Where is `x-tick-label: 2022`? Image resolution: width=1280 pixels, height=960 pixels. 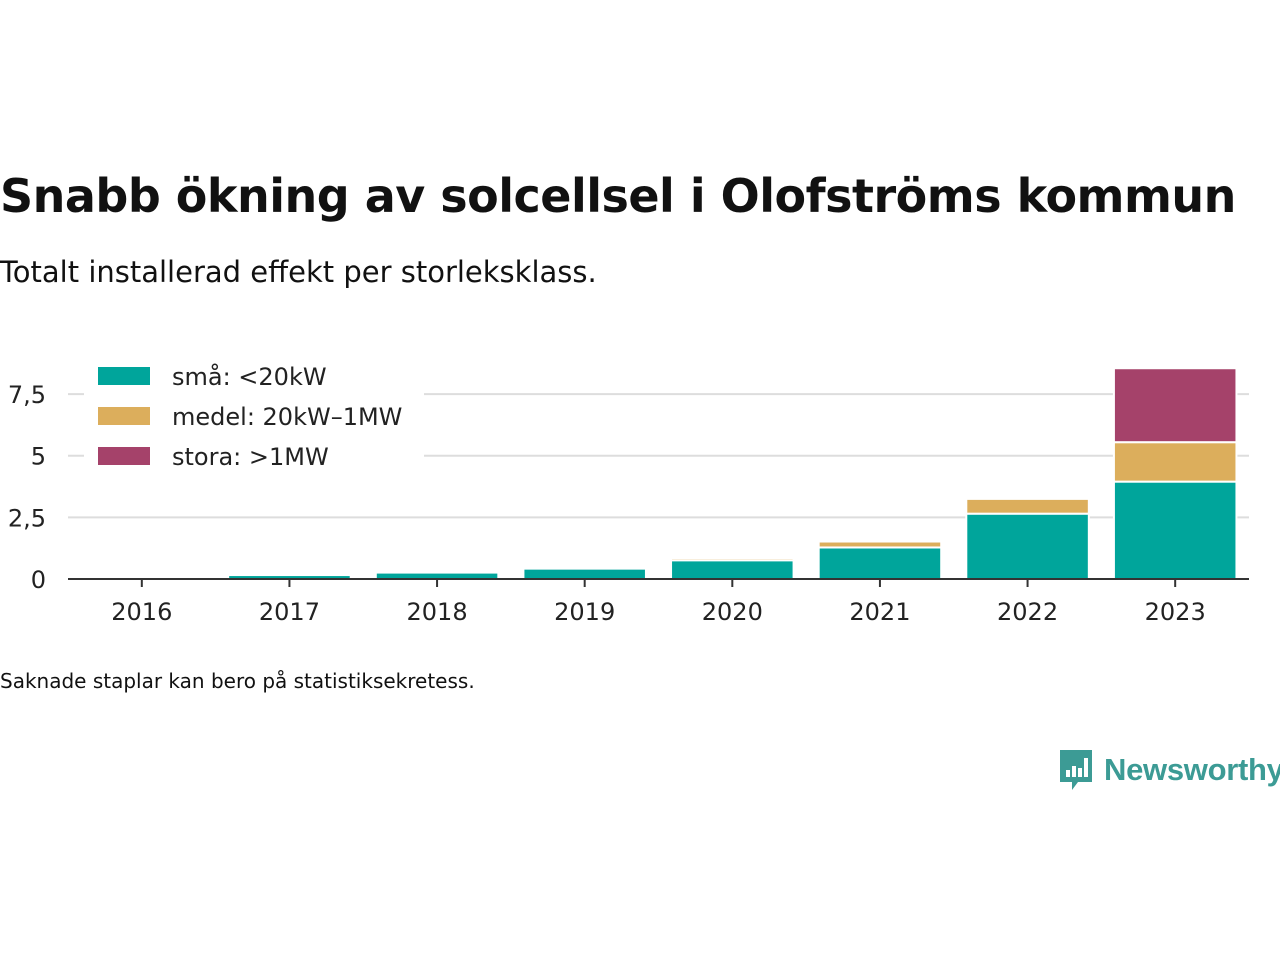 x-tick-label: 2022 is located at coordinates (1027, 612).